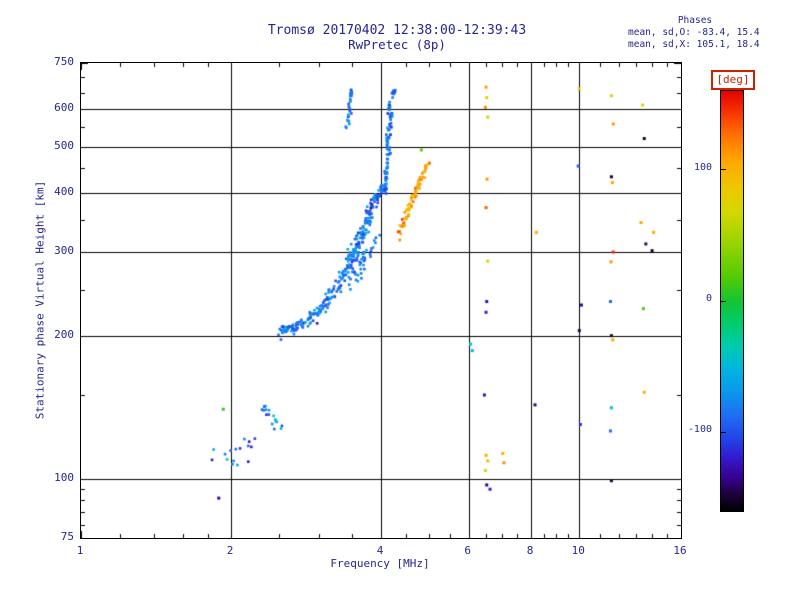  I want to click on x-axis-label: Frequency [MHz], so click(380, 563).